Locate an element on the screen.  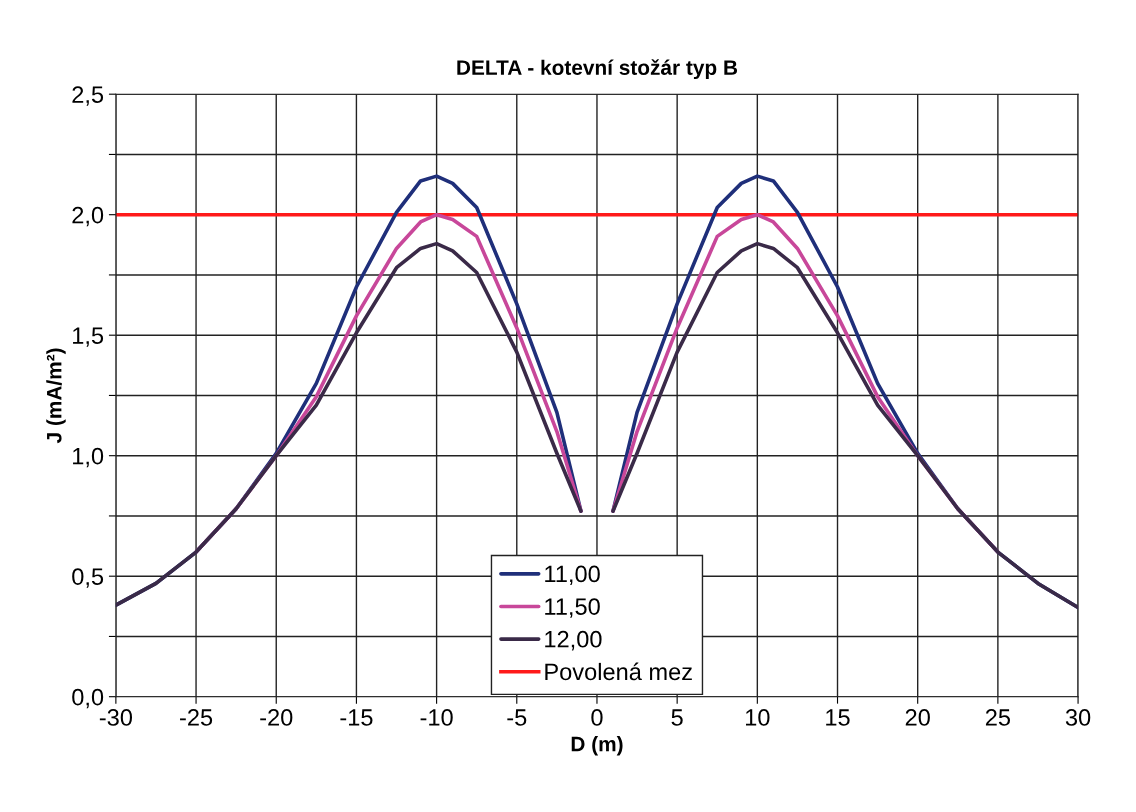
y-tick-label: 0,0 is located at coordinates (88, 698).